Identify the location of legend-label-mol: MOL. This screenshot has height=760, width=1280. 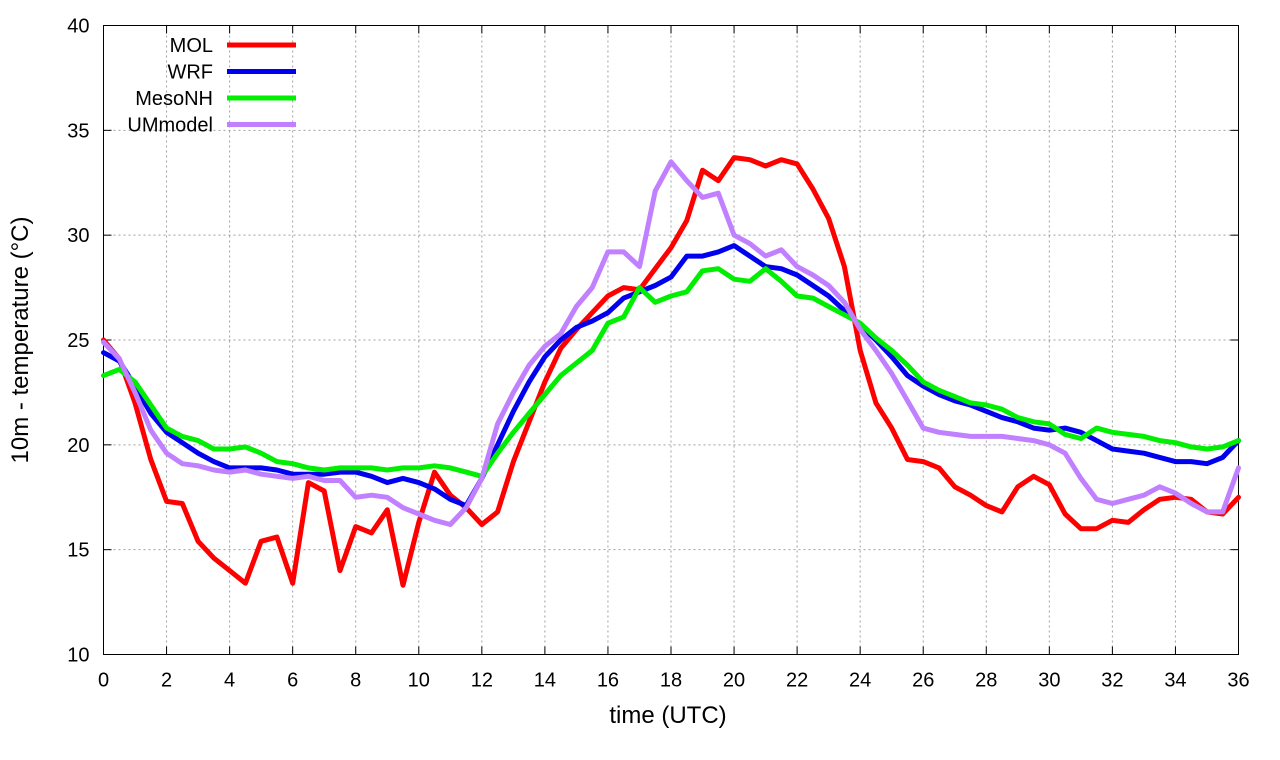
(191, 46).